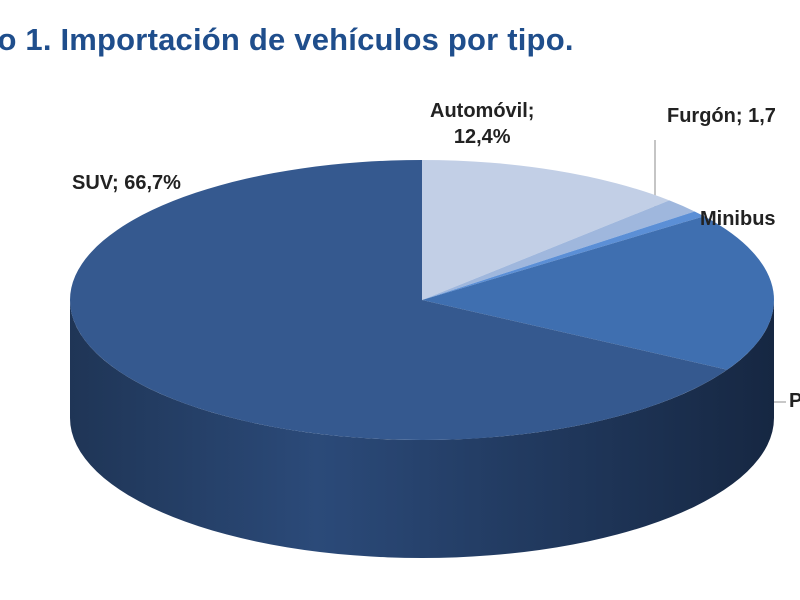 This screenshot has height=600, width=800. Describe the element at coordinates (126, 183) in the screenshot. I see `label-suv: SUV; 66,7%` at that location.